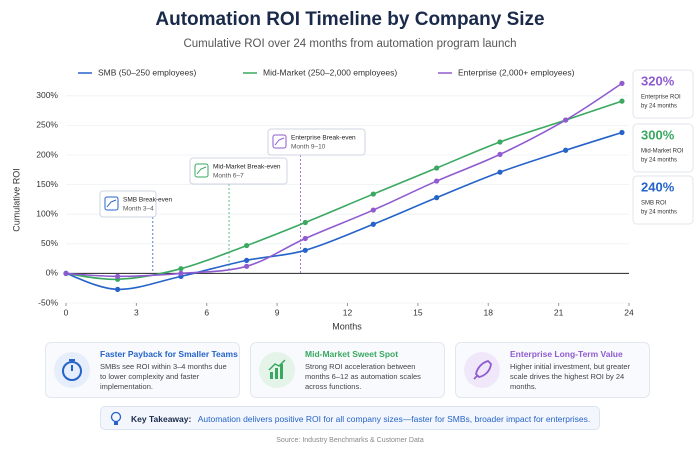 This screenshot has width=700, height=450. I want to click on insight-title: Faster Payback for Smaller Teams, so click(169, 354).